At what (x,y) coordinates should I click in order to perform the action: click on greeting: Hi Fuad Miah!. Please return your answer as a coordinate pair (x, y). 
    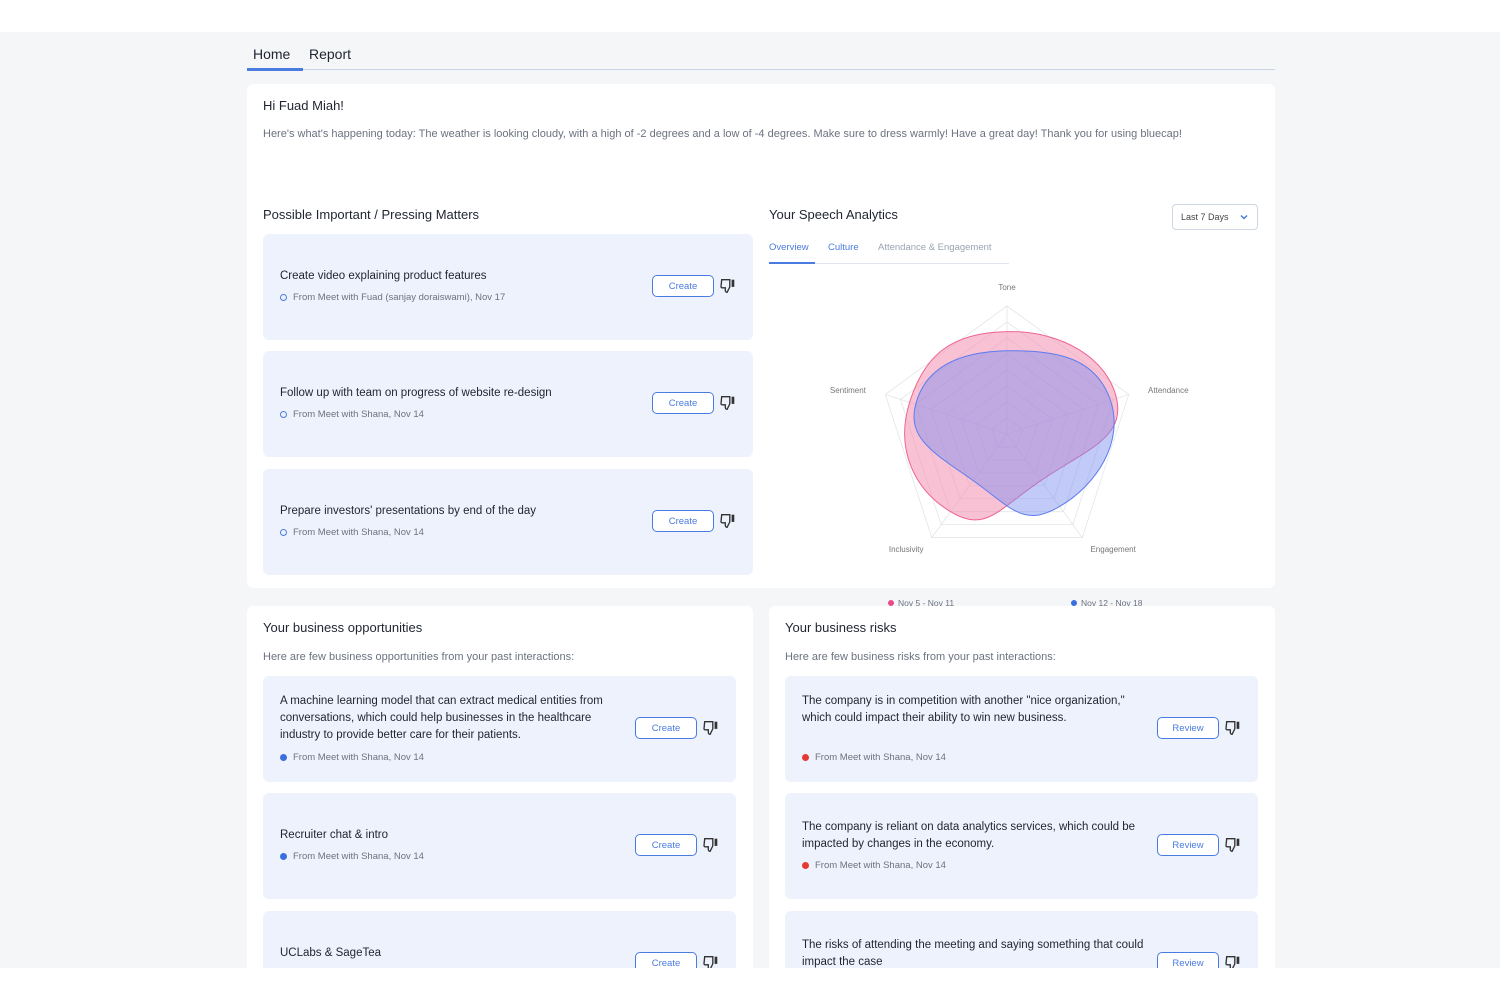
    Looking at the image, I should click on (303, 105).